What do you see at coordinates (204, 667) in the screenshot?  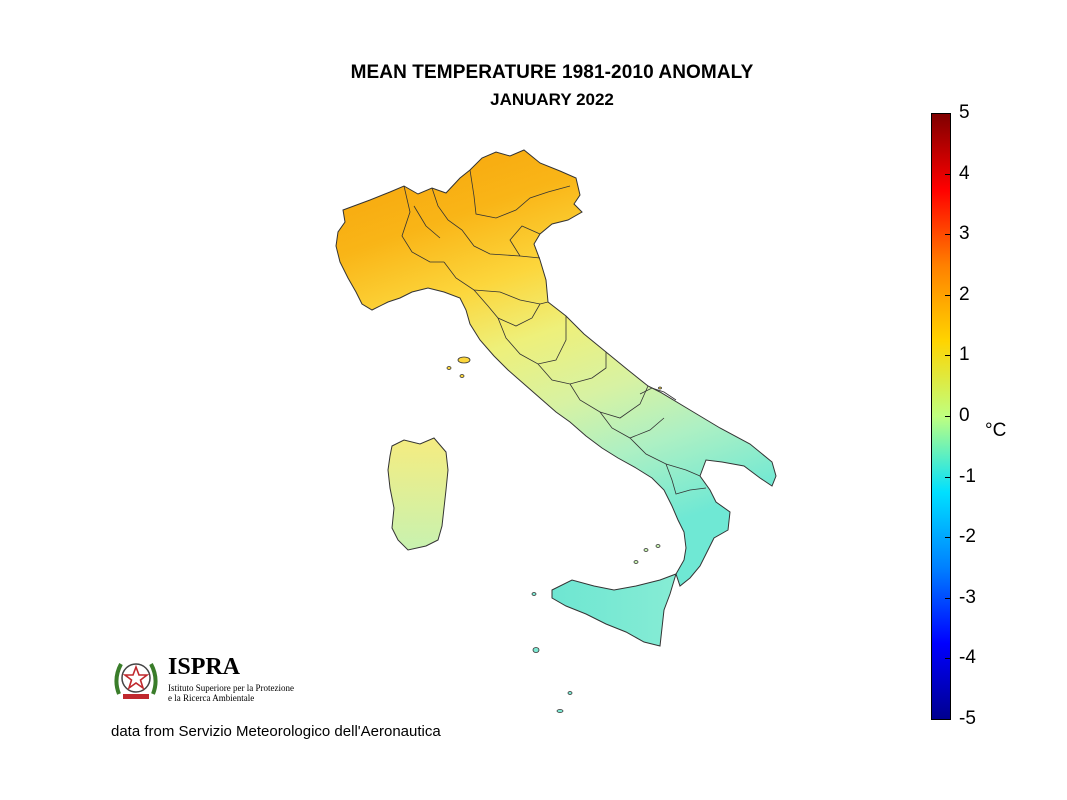 I see `ispra-logo-name: ISPRA` at bounding box center [204, 667].